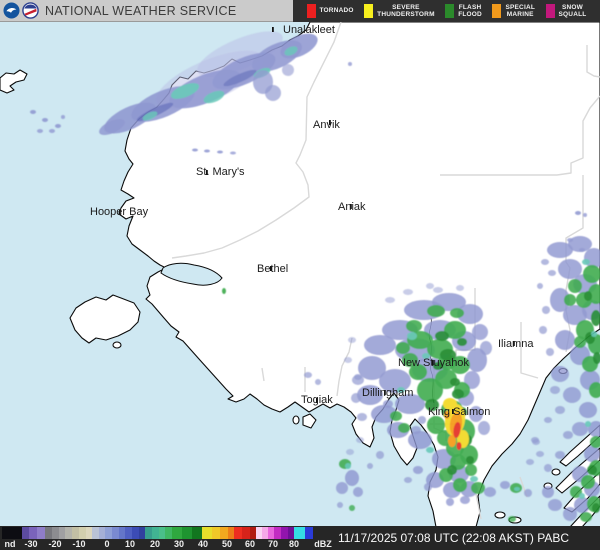 The width and height of the screenshot is (600, 550). I want to click on special-marine-label: SPECIAL MARINE, so click(520, 10).